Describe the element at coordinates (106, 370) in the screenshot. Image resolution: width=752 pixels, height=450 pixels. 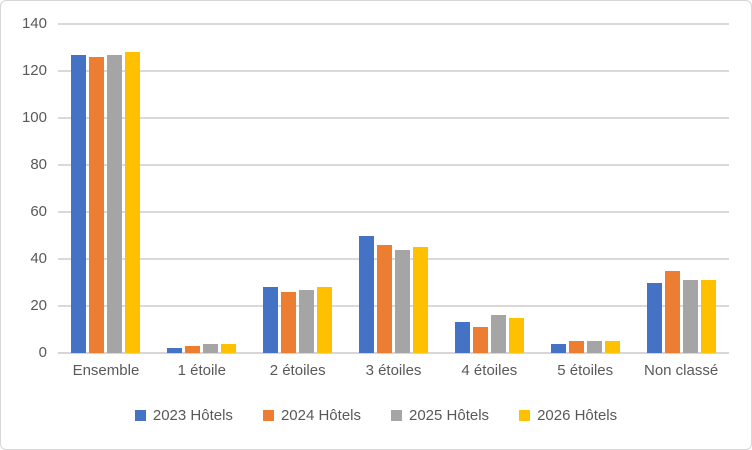
I see `x-category-label: Ensemble` at that location.